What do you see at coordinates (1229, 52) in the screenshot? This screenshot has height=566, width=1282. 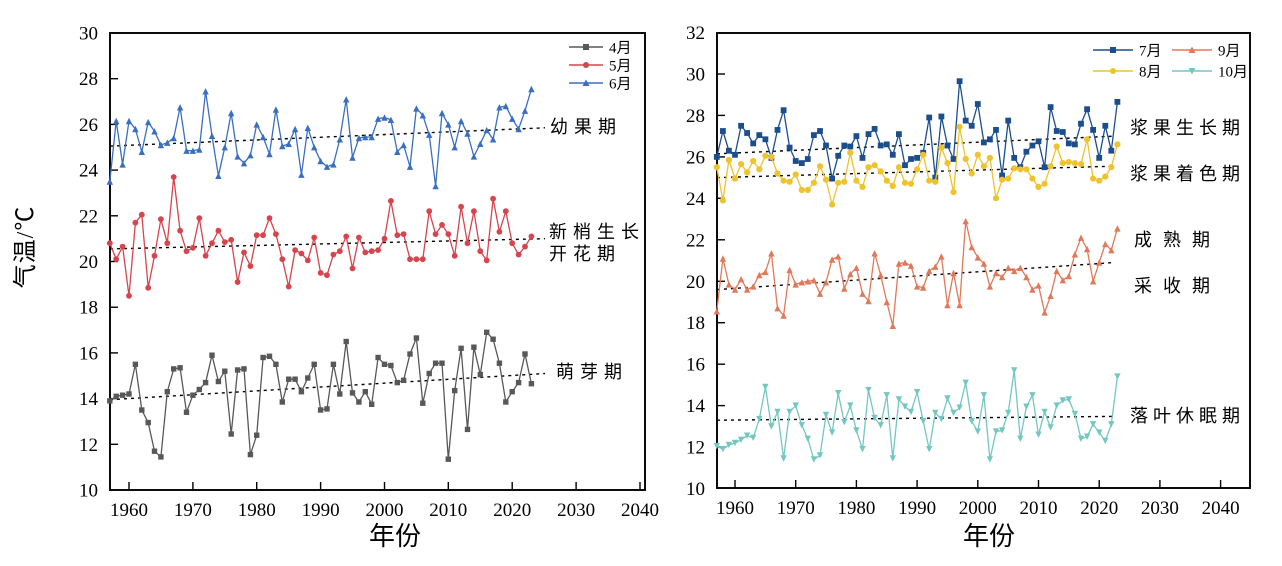 I see `svg-text: 9月` at bounding box center [1229, 52].